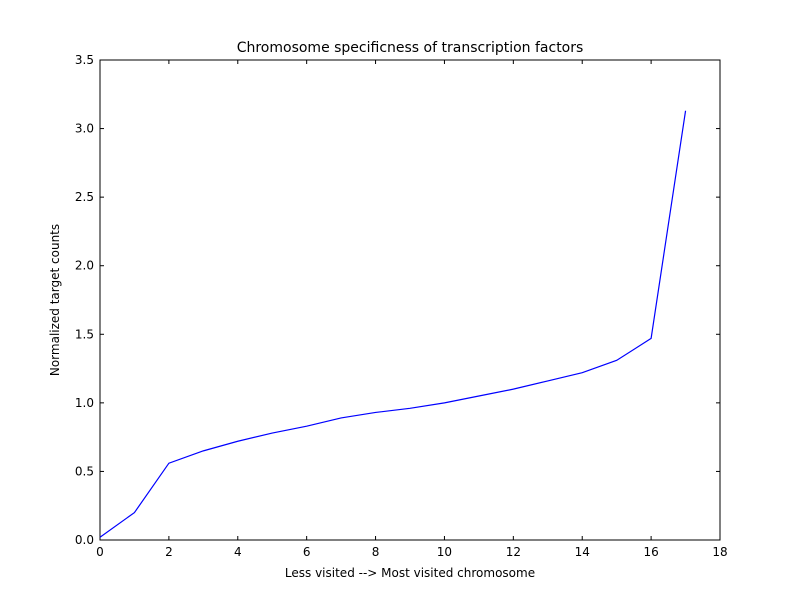 Image resolution: width=800 pixels, height=600 pixels. I want to click on y-tick-label: 1.5, so click(84, 334).